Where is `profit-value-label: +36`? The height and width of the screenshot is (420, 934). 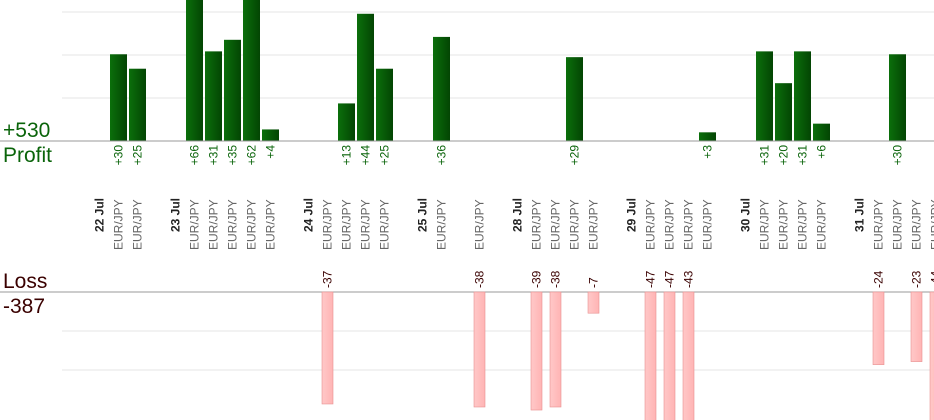 profit-value-label: +36 is located at coordinates (442, 155).